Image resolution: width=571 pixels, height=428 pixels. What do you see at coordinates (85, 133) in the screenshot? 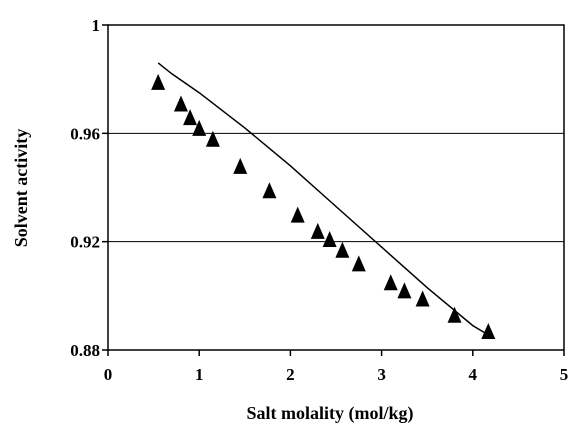
I see `y-tick-label: 0.96` at bounding box center [85, 133].